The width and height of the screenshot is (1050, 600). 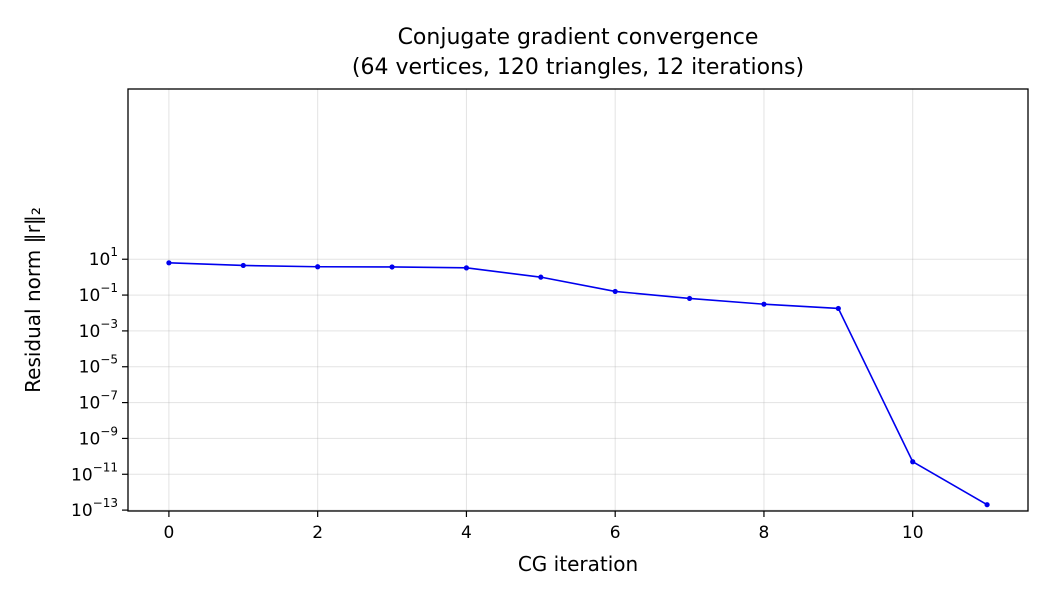 What do you see at coordinates (33, 300) in the screenshot?
I see `y-axis-label: Residual norm ‖r‖₂` at bounding box center [33, 300].